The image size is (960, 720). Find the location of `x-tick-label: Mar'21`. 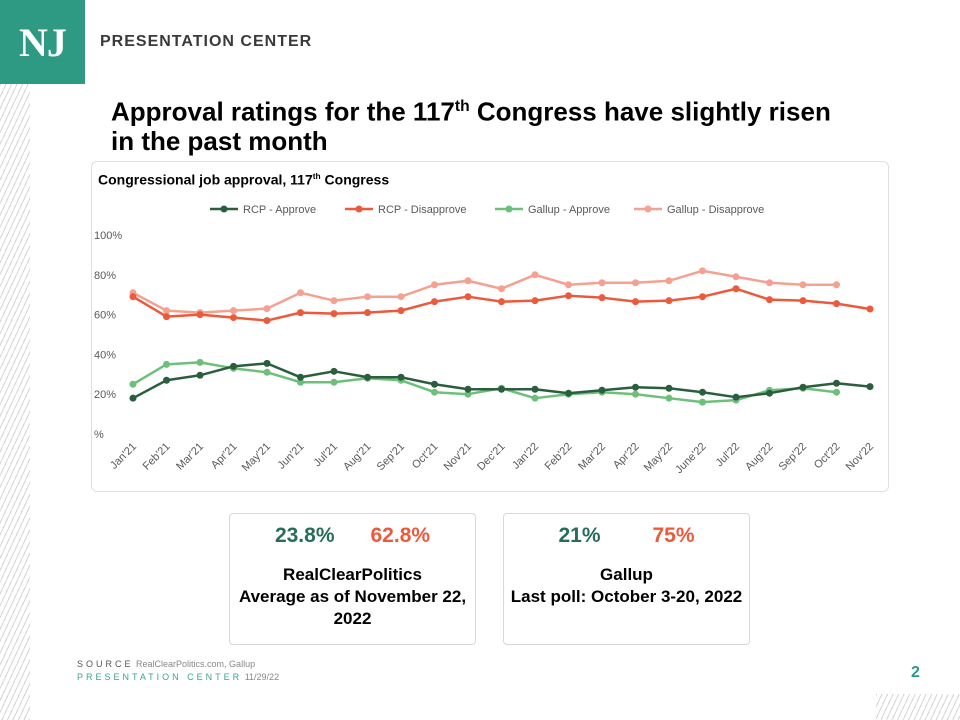

x-tick-label: Mar'21 is located at coordinates (190, 457).